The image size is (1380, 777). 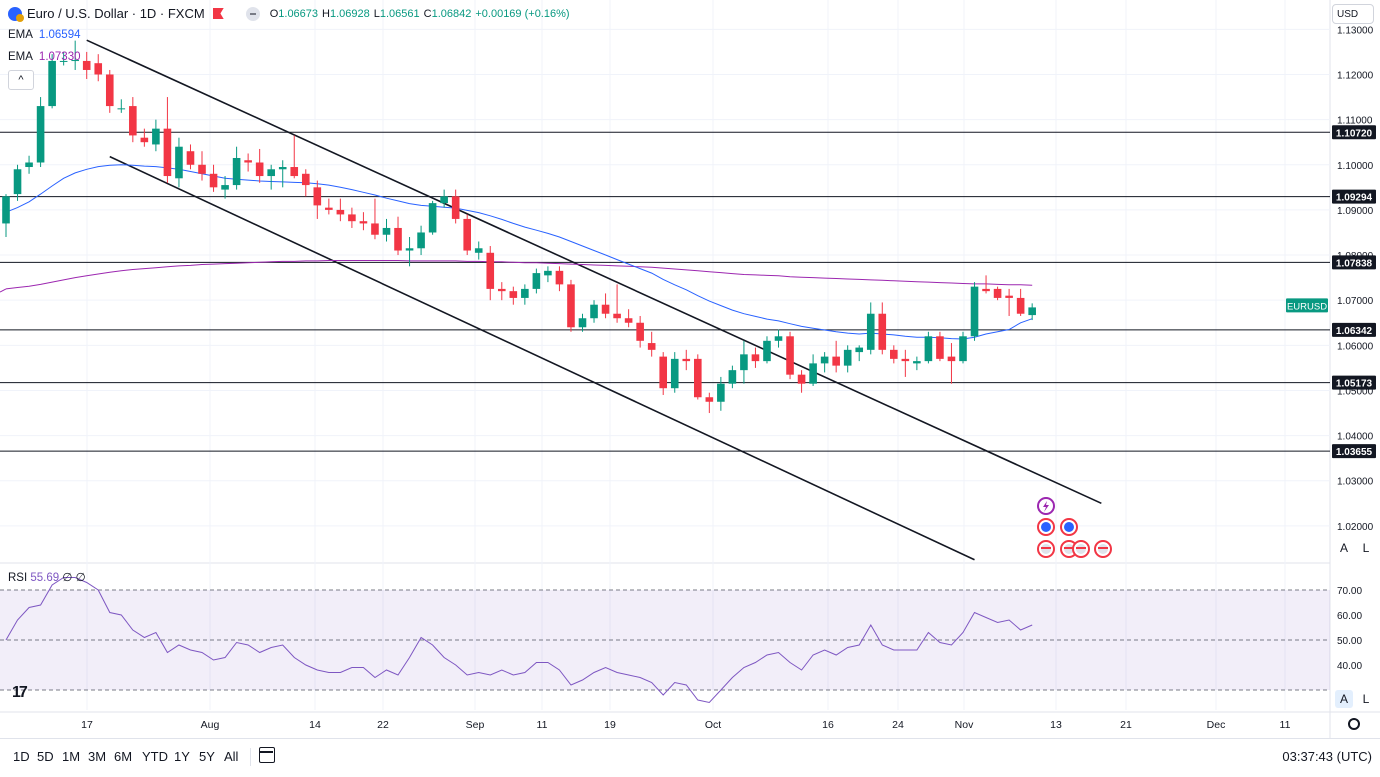 What do you see at coordinates (1366, 548) in the screenshot?
I see `log-scale-button: L` at bounding box center [1366, 548].